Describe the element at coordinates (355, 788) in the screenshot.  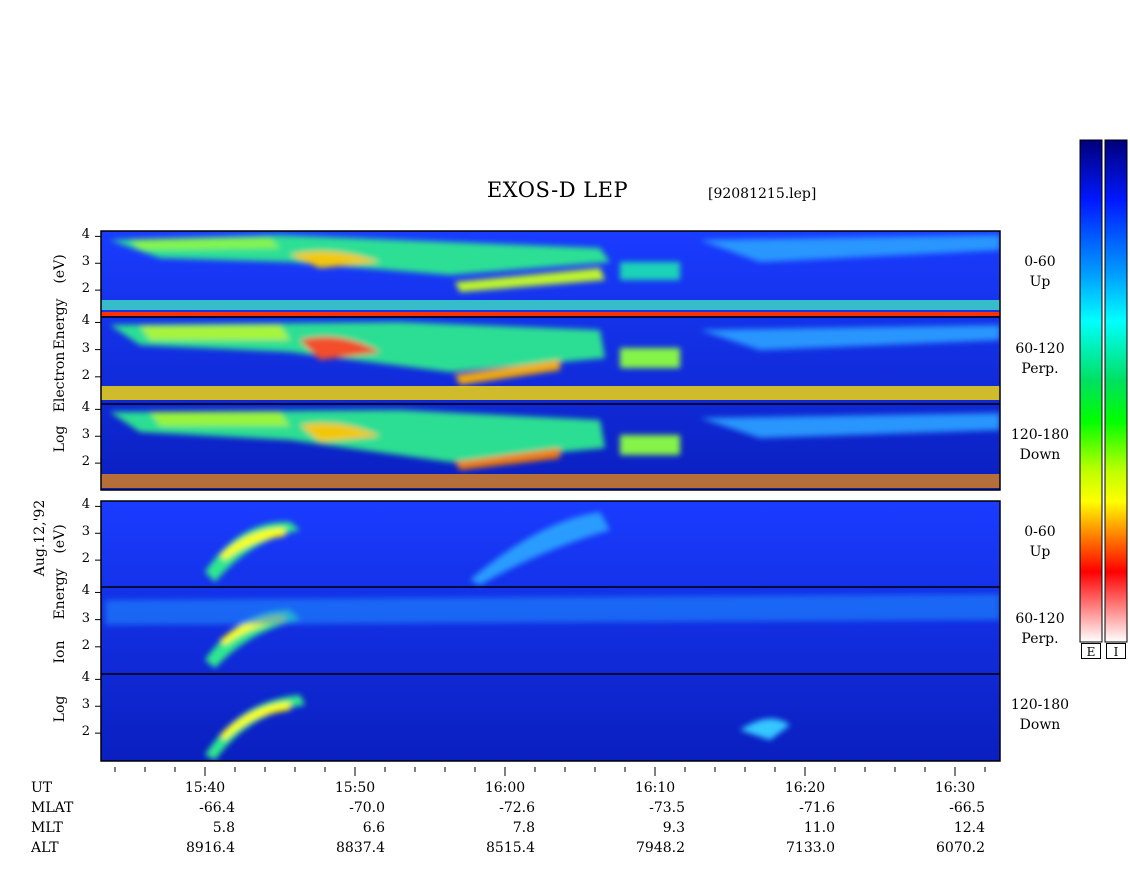
I see `x-tick-label: 15:50` at that location.